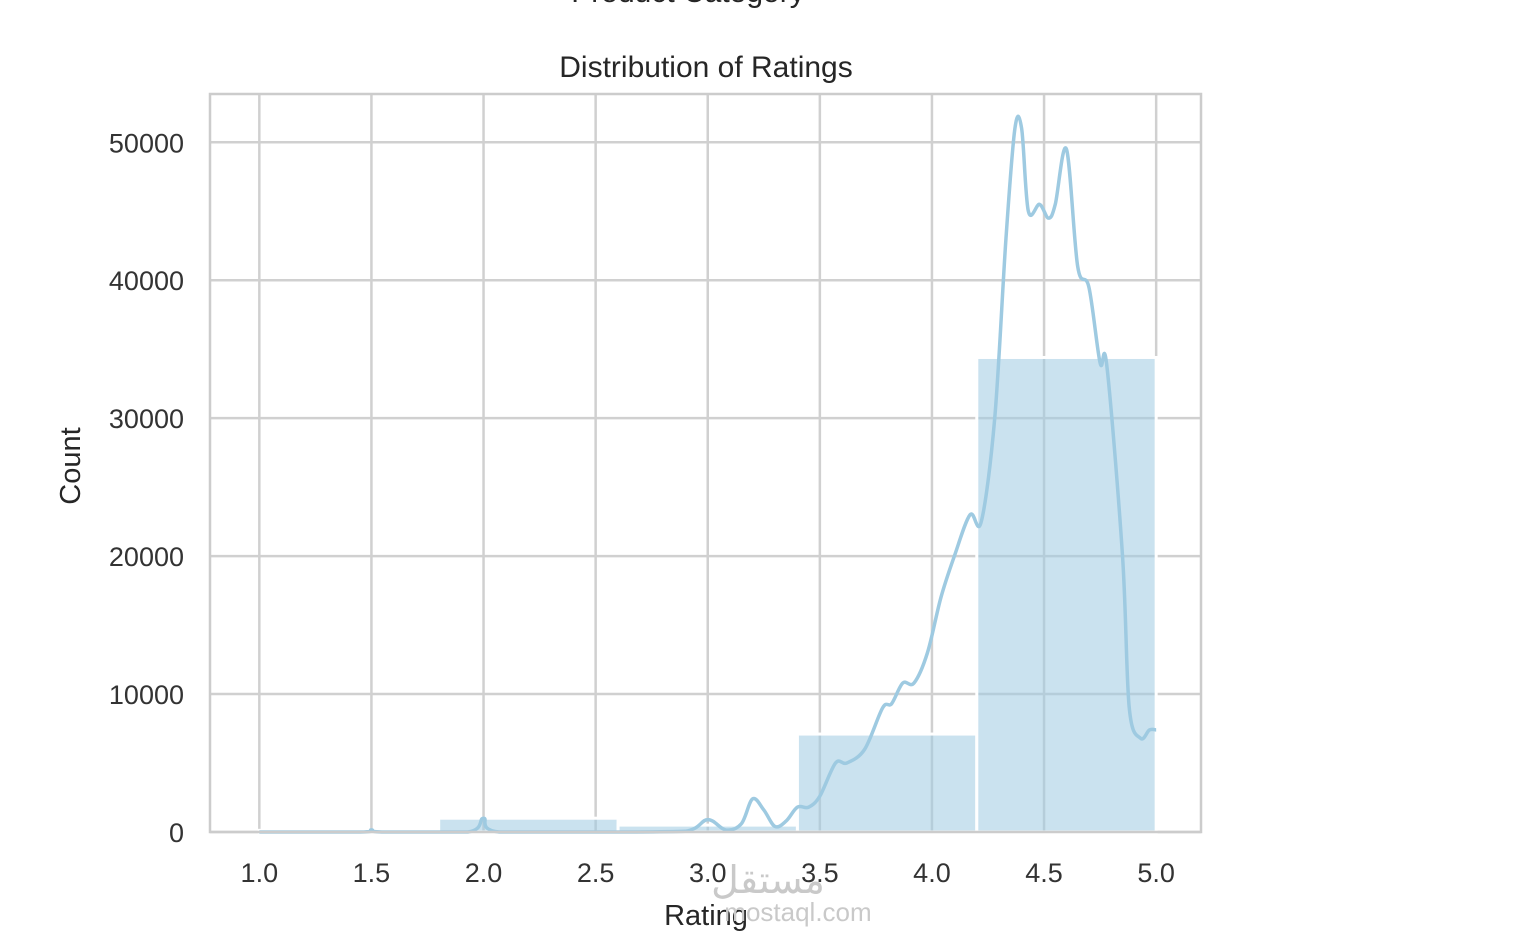 The height and width of the screenshot is (948, 1536). I want to click on y-tick-label: 50000, so click(146, 143).